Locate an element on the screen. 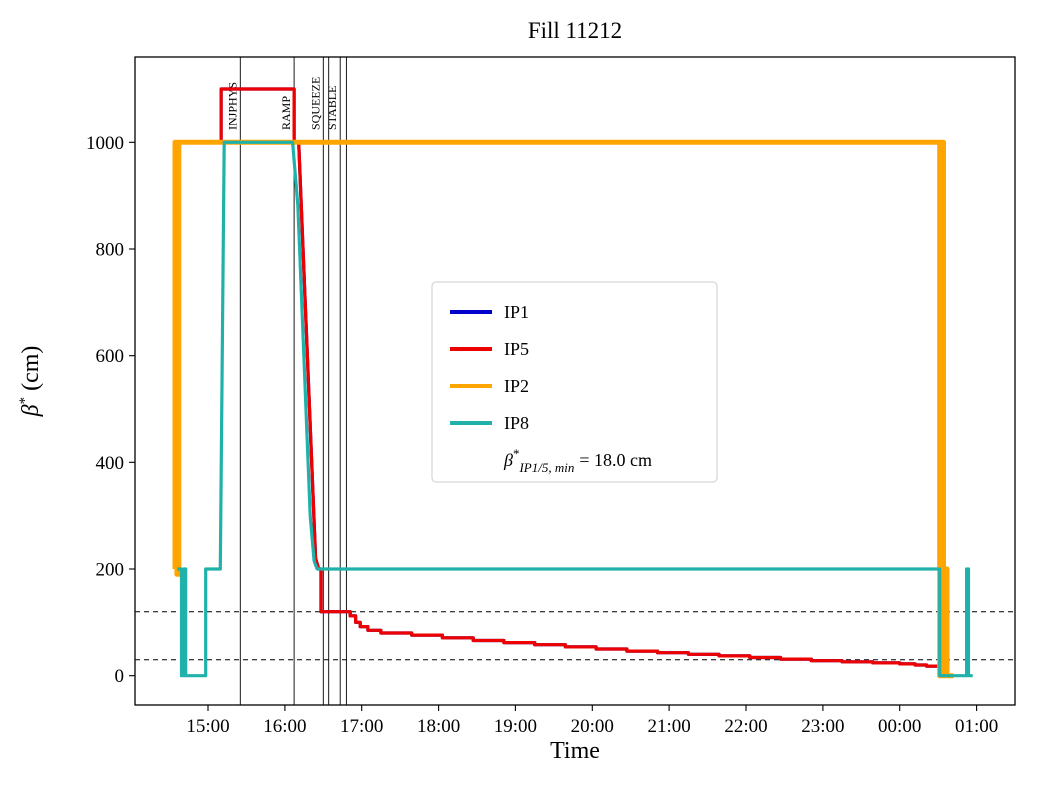  legend: IP1 IP5 IP2 IP8 β*IP1/5, min = 18.0 cm is located at coordinates (574, 382).